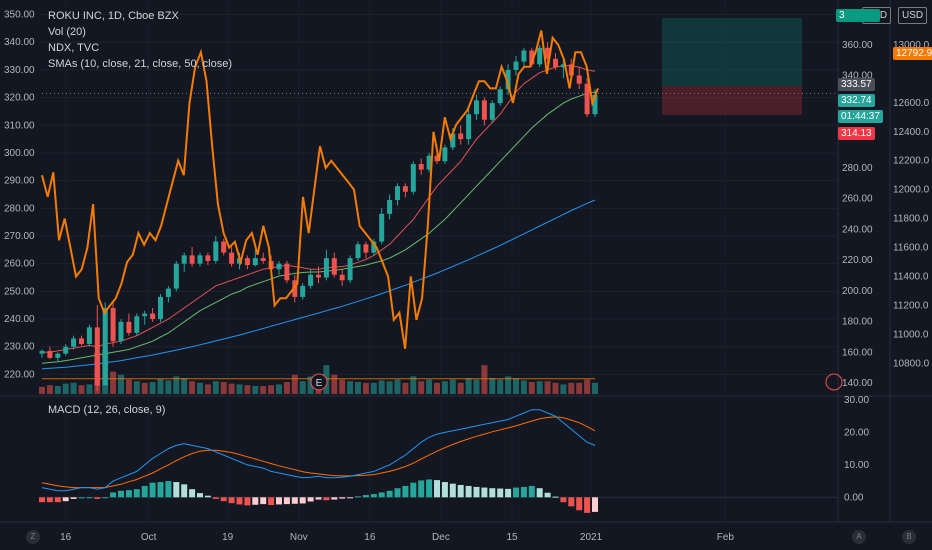 Image resolution: width=932 pixels, height=550 pixels. Describe the element at coordinates (66, 537) in the screenshot. I see `time-tick-label: 16` at that location.